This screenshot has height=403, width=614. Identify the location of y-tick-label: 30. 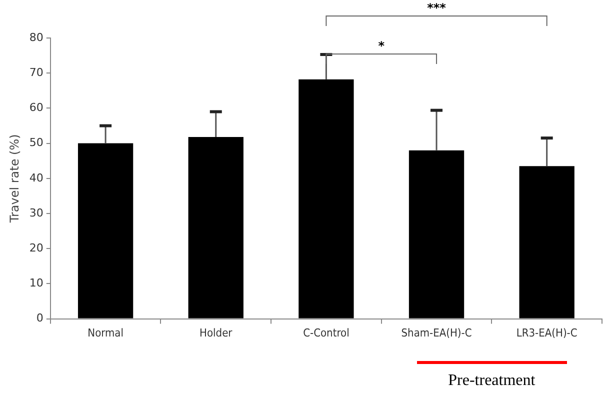
(36, 213).